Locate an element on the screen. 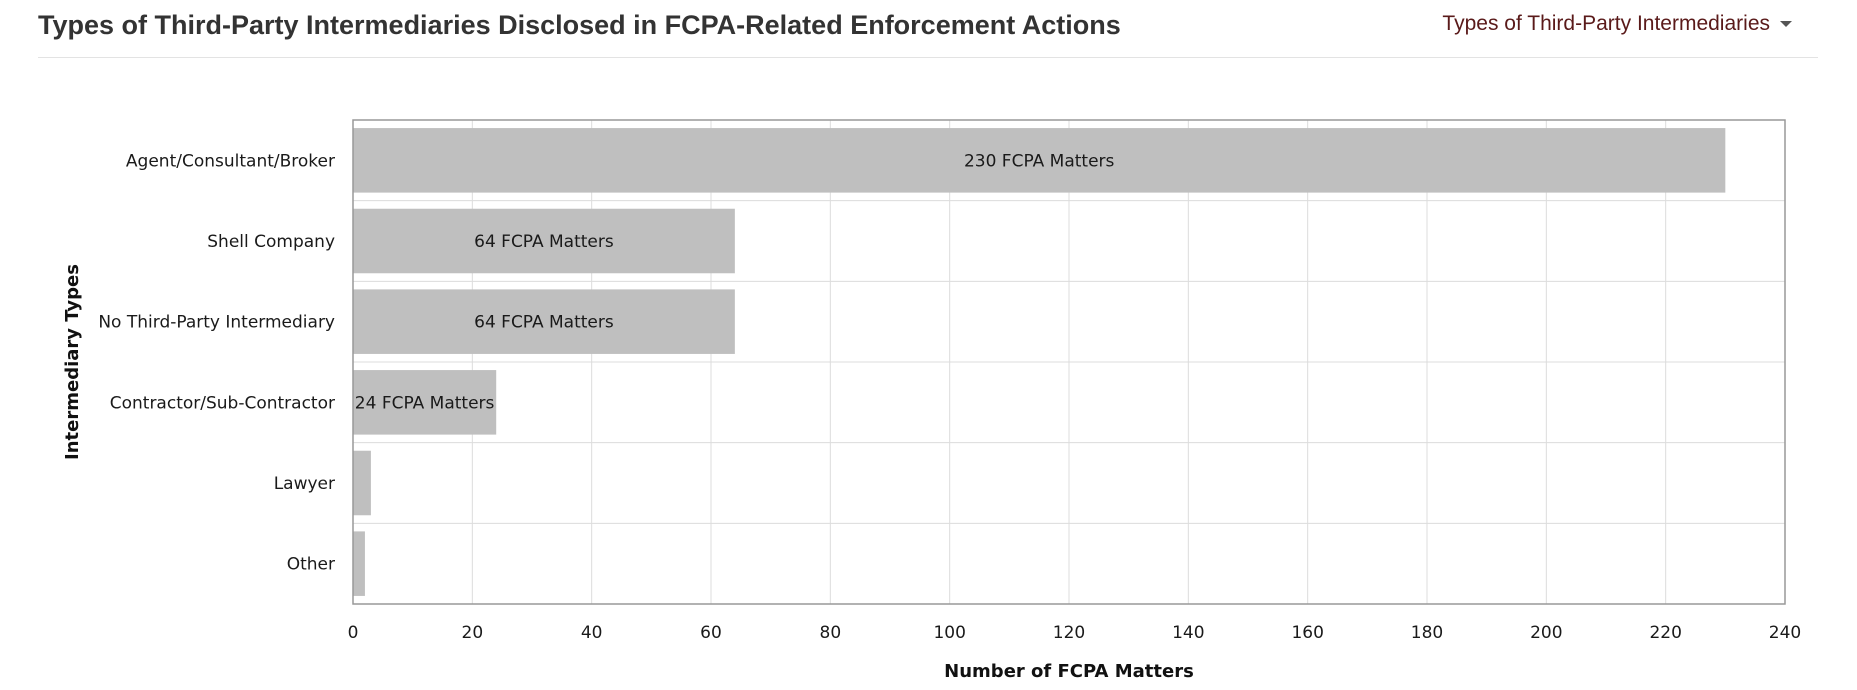 The width and height of the screenshot is (1857, 690). chart-type-dropdown: Types of Third-Party Intermediaries is located at coordinates (1617, 24).